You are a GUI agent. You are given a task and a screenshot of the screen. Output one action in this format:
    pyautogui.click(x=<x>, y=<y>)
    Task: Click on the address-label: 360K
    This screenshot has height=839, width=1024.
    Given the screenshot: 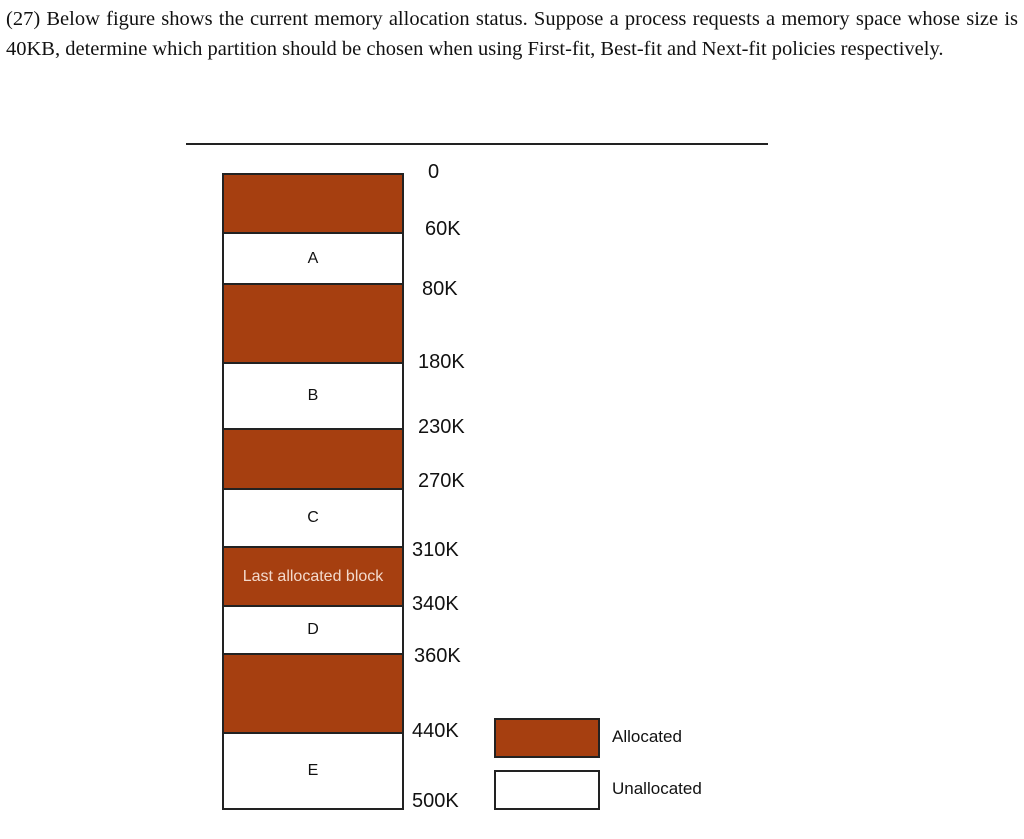 What is the action you would take?
    pyautogui.click(x=437, y=656)
    